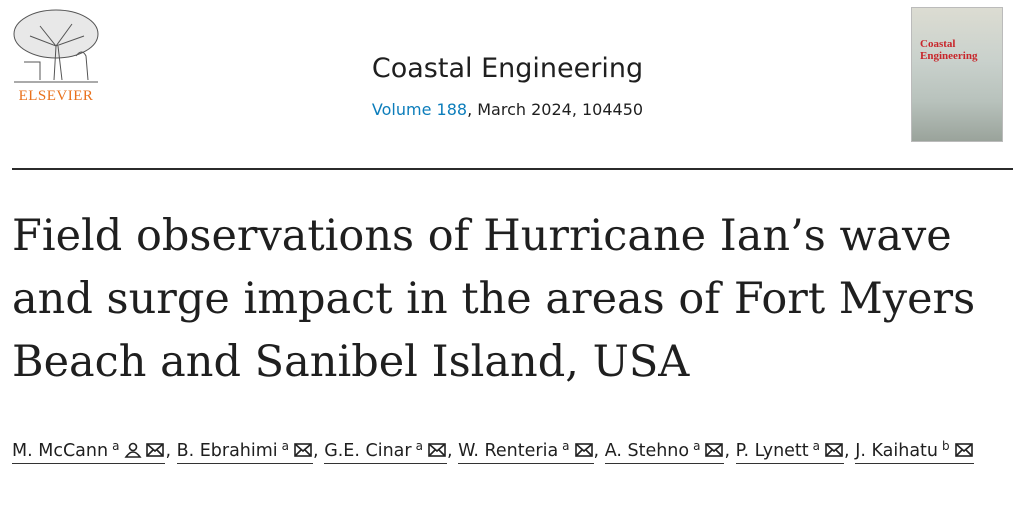 This screenshot has height=527, width=1023. I want to click on divider, so click(512, 169).